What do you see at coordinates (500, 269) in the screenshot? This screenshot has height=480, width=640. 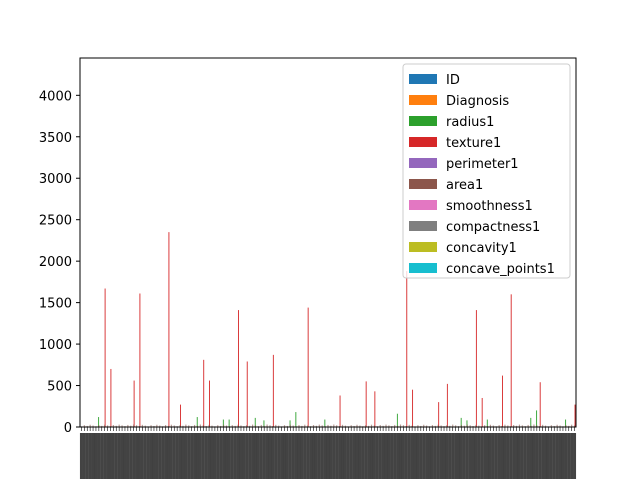 I see `legend-entry: concave_points1` at bounding box center [500, 269].